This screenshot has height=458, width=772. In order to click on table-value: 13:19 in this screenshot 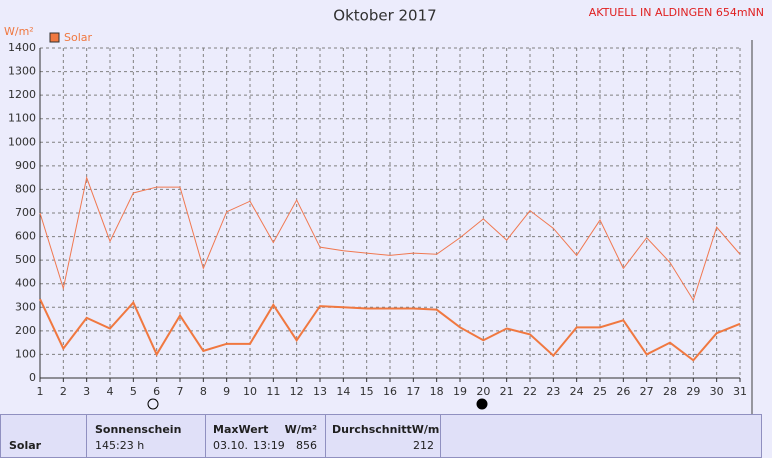, I will do `click(269, 445)`.